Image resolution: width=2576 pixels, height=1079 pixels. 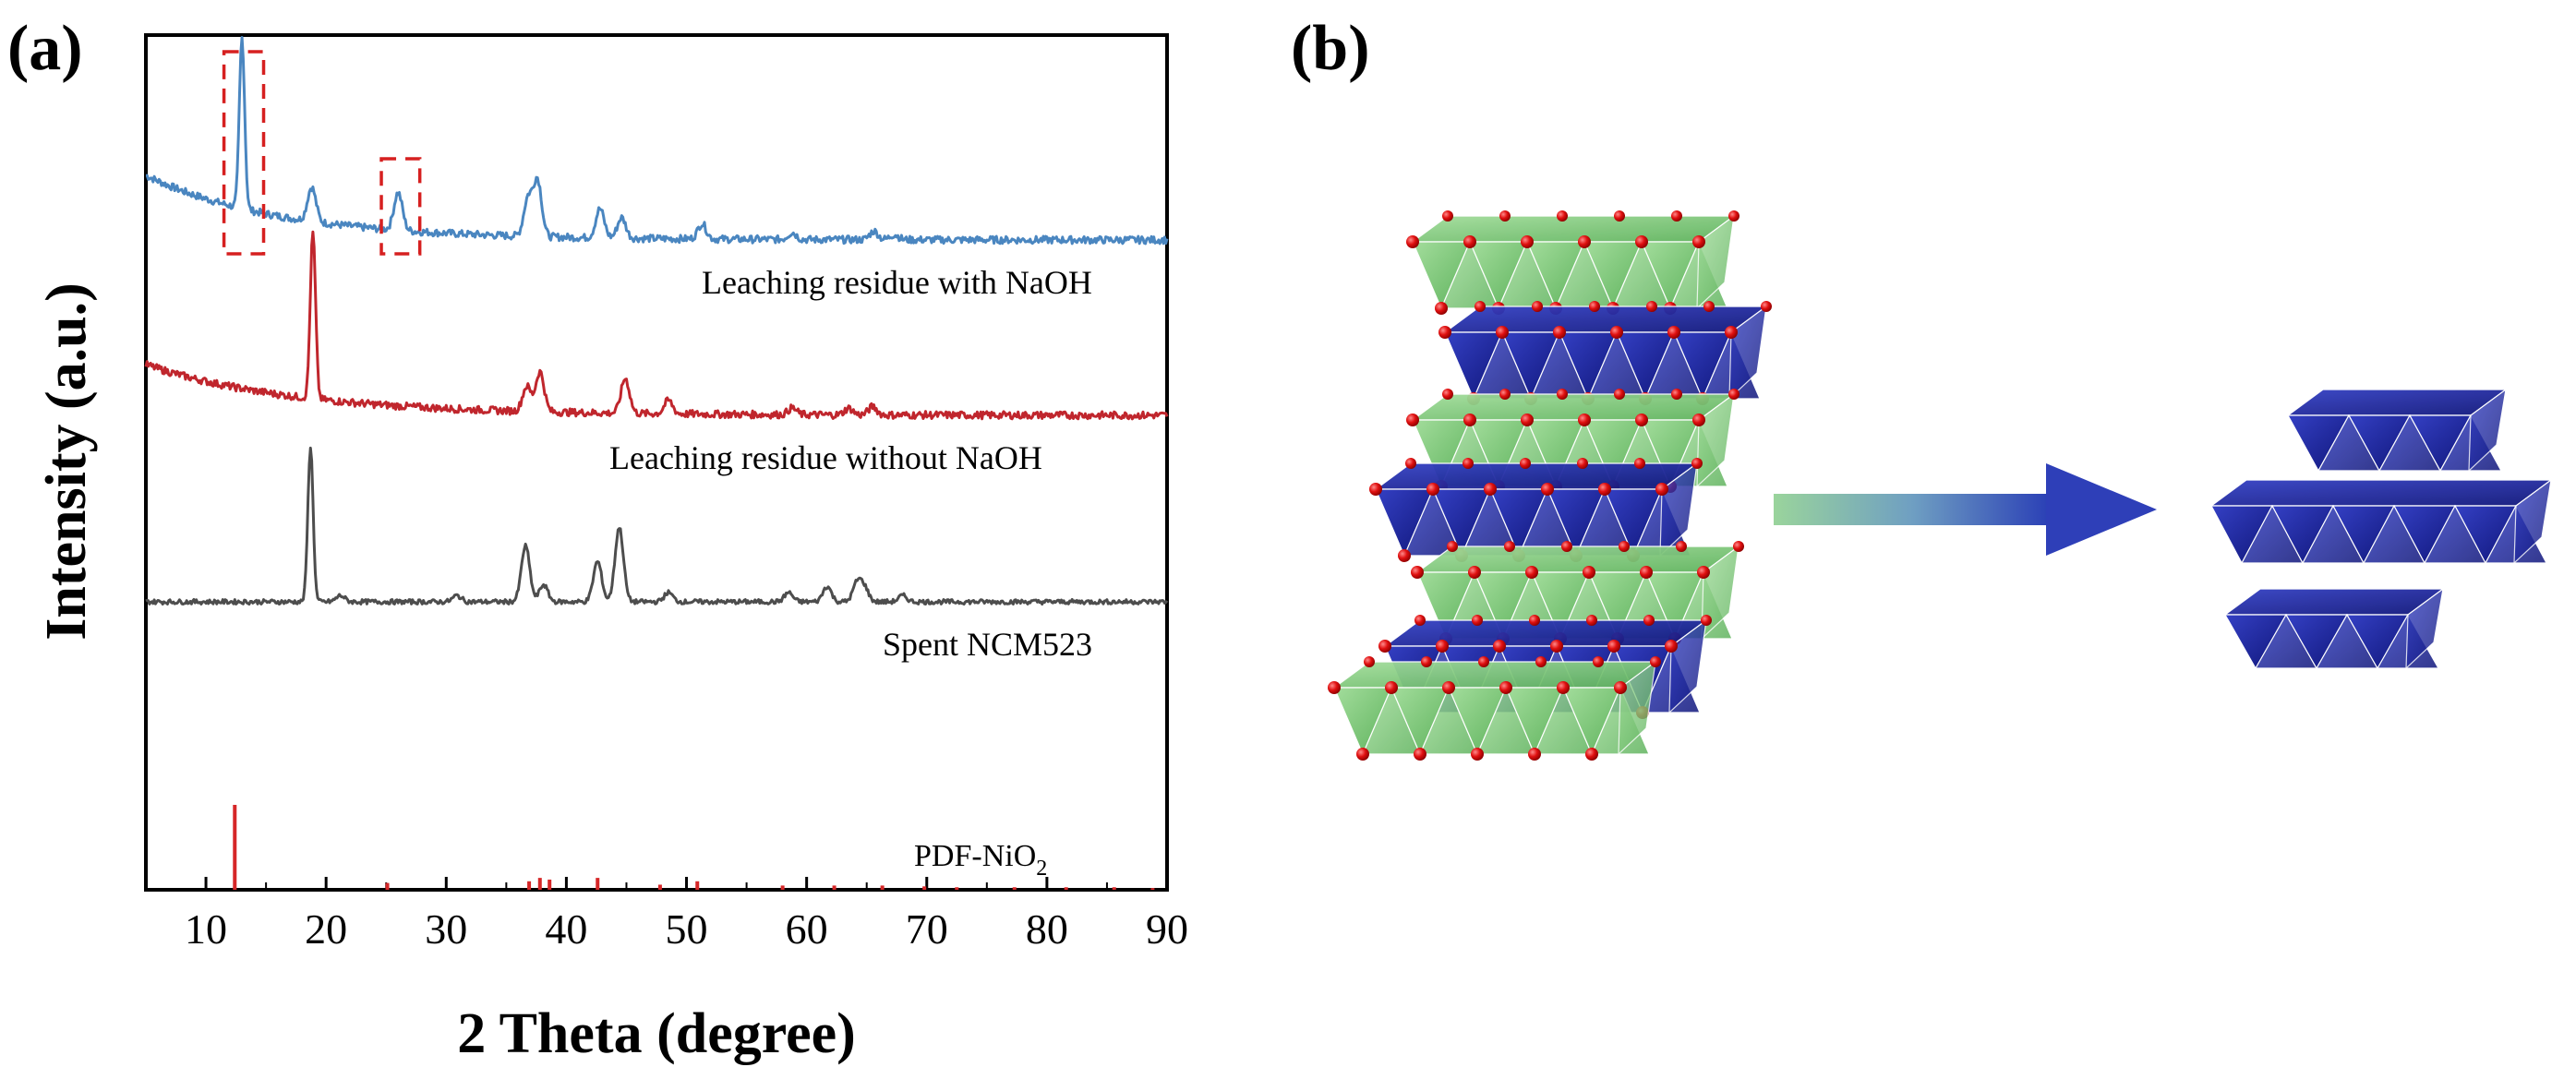 I want to click on reference-label: PDF-NiO2, so click(x=980, y=860).